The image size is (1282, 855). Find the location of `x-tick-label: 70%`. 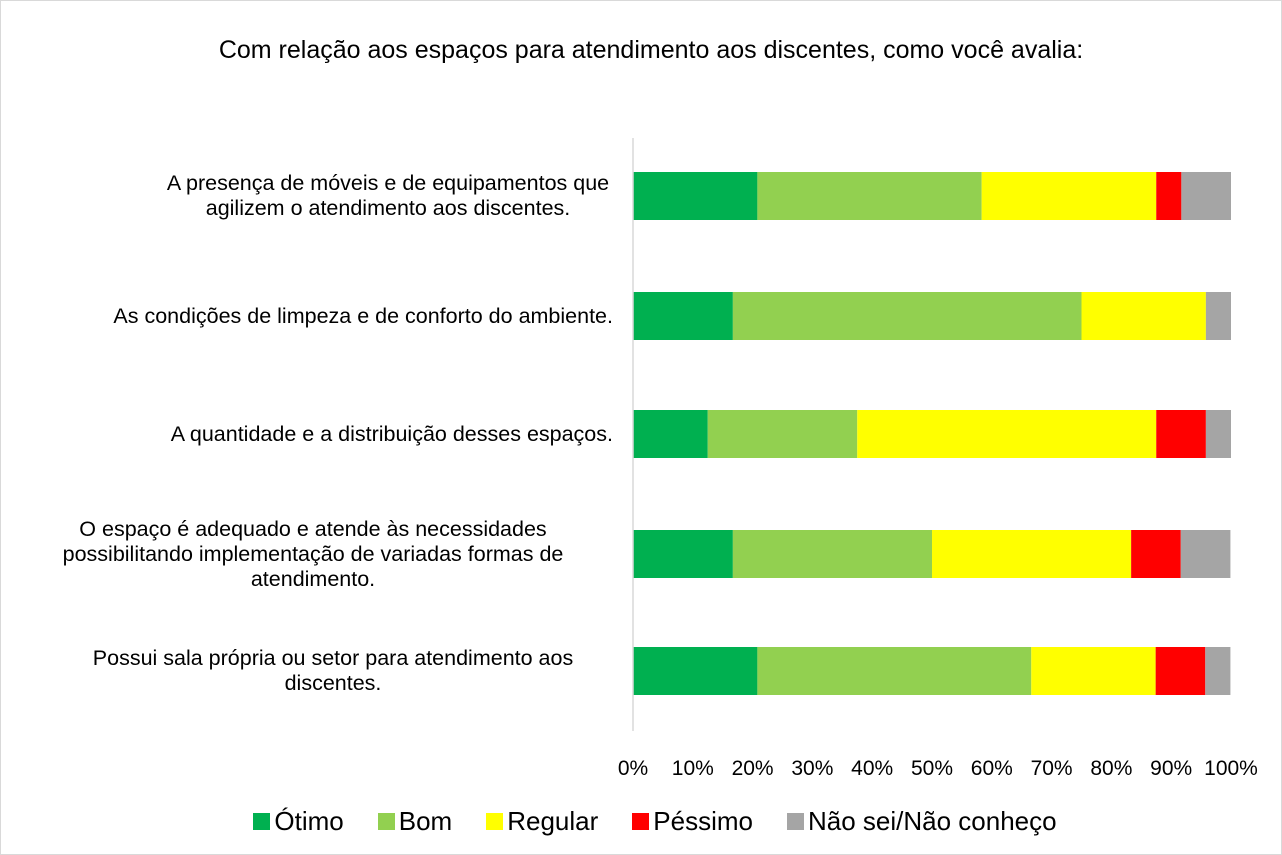

x-tick-label: 70% is located at coordinates (1052, 768).